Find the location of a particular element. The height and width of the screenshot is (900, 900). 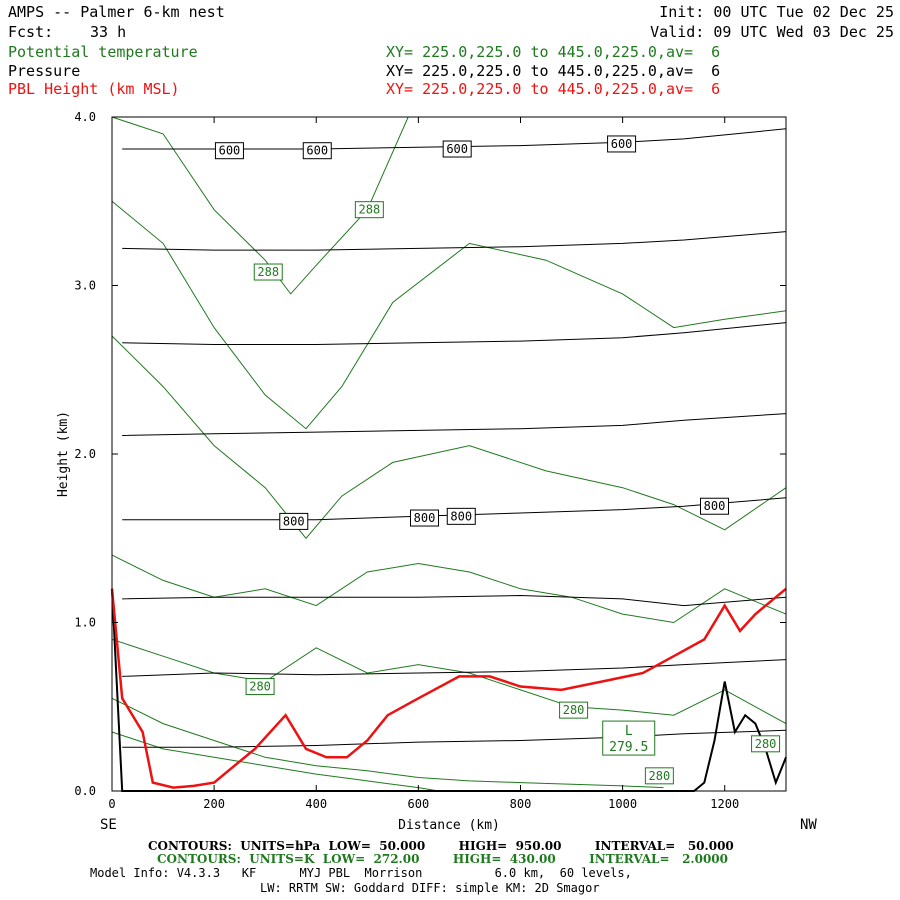

y-tick-label: 0.0 is located at coordinates (85, 791).